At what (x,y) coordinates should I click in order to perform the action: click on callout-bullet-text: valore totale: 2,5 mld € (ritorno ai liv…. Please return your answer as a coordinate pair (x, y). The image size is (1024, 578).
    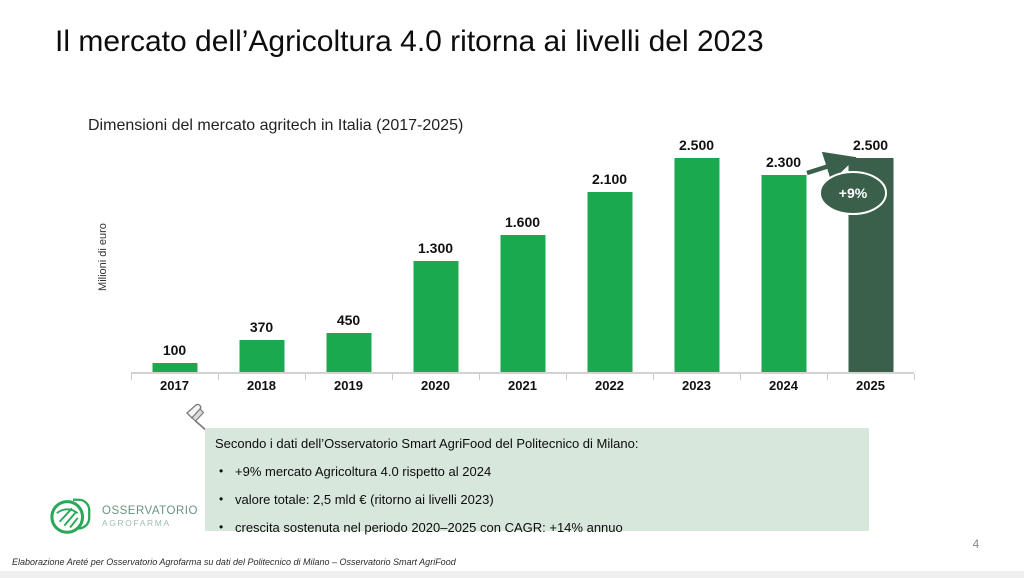
    Looking at the image, I should click on (364, 499).